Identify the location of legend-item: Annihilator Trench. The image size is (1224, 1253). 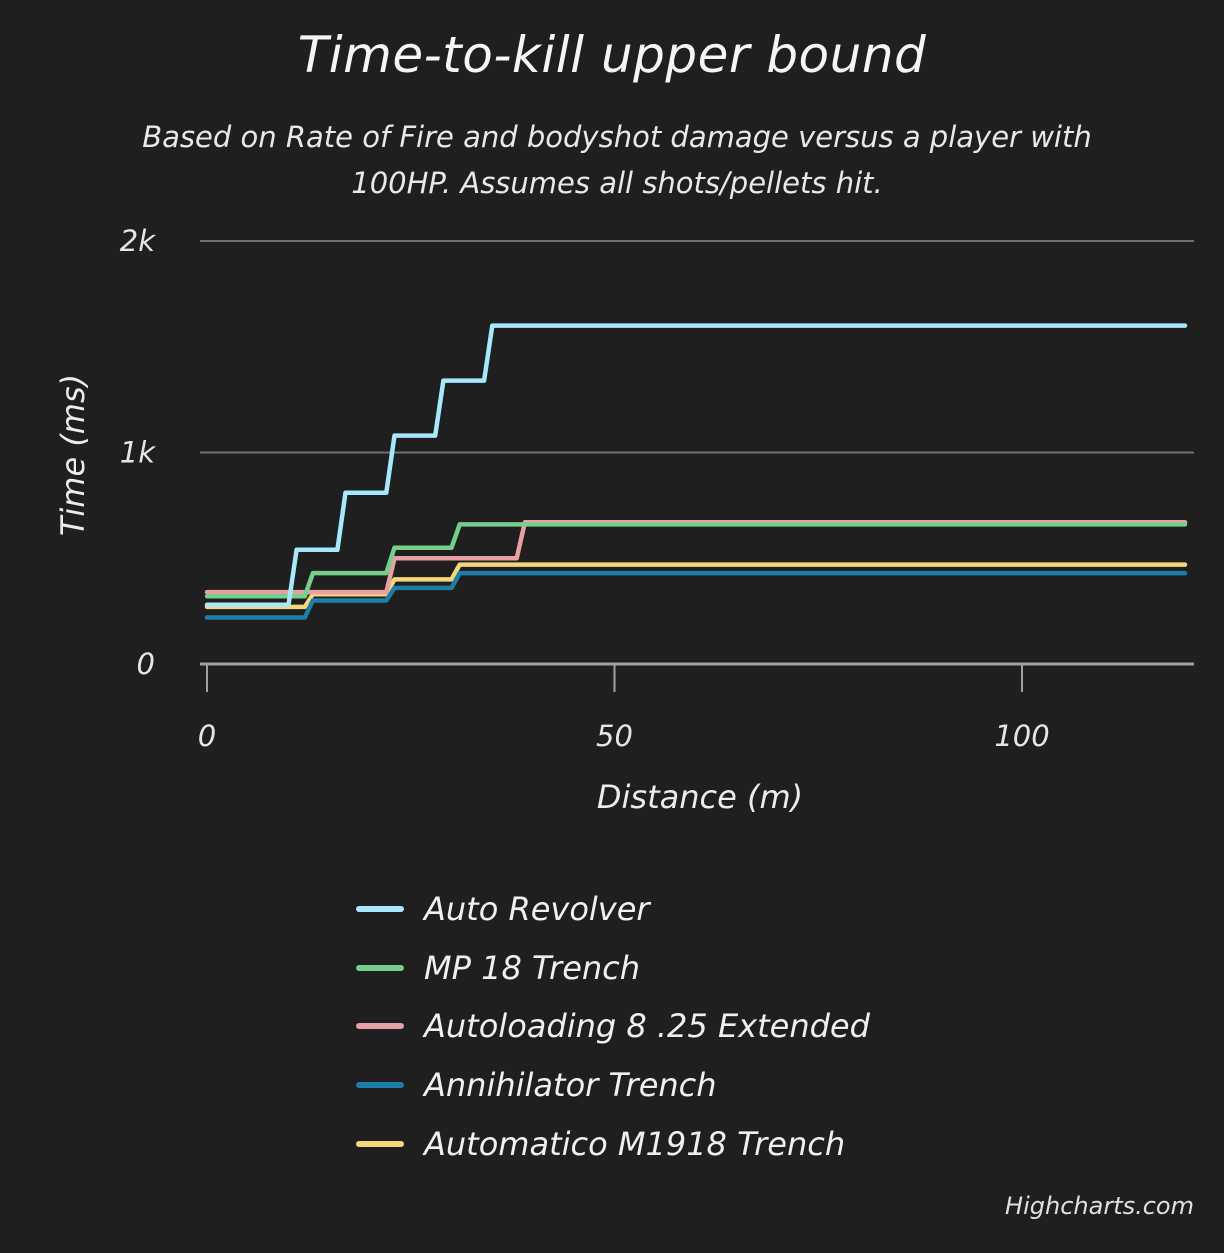
(613, 1085).